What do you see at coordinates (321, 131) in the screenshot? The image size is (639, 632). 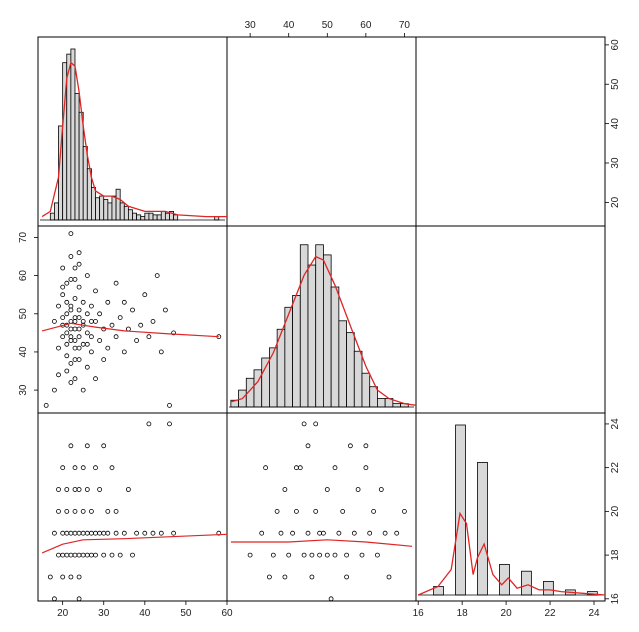 I see `panel-frame-BMI-MEQ` at bounding box center [321, 131].